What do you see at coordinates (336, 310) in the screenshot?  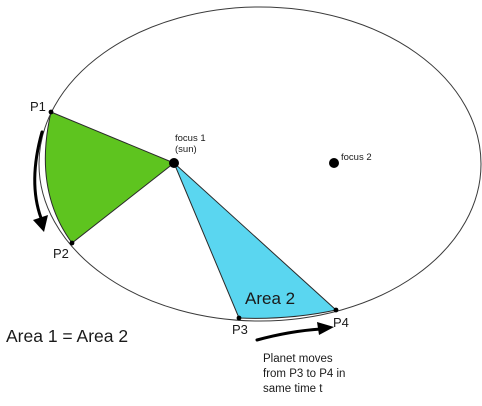 I see `p4-marker` at bounding box center [336, 310].